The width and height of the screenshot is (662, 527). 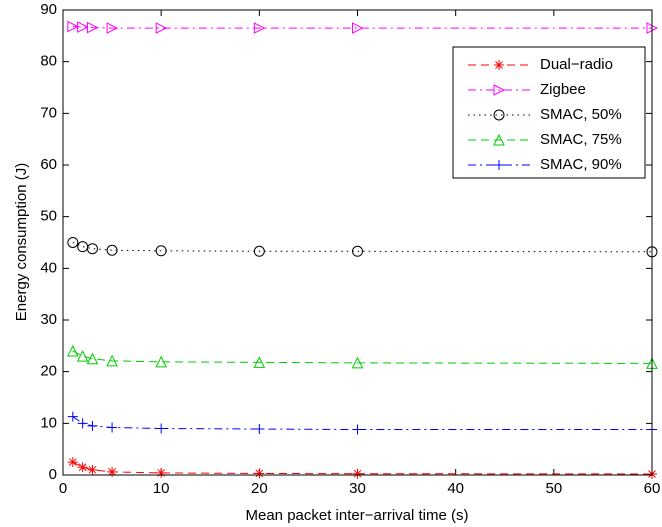 I want to click on legend-label: SMAC, 75%, so click(x=581, y=139).